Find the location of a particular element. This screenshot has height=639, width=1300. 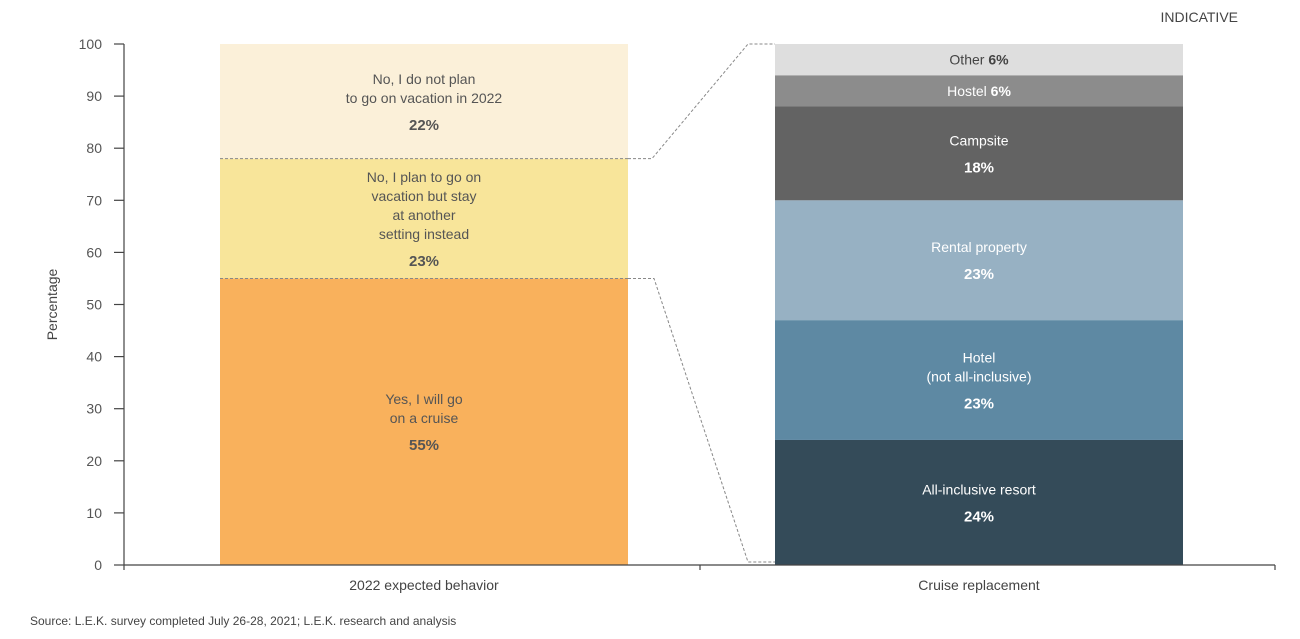

y-tick-label: 50 is located at coordinates (94, 305).